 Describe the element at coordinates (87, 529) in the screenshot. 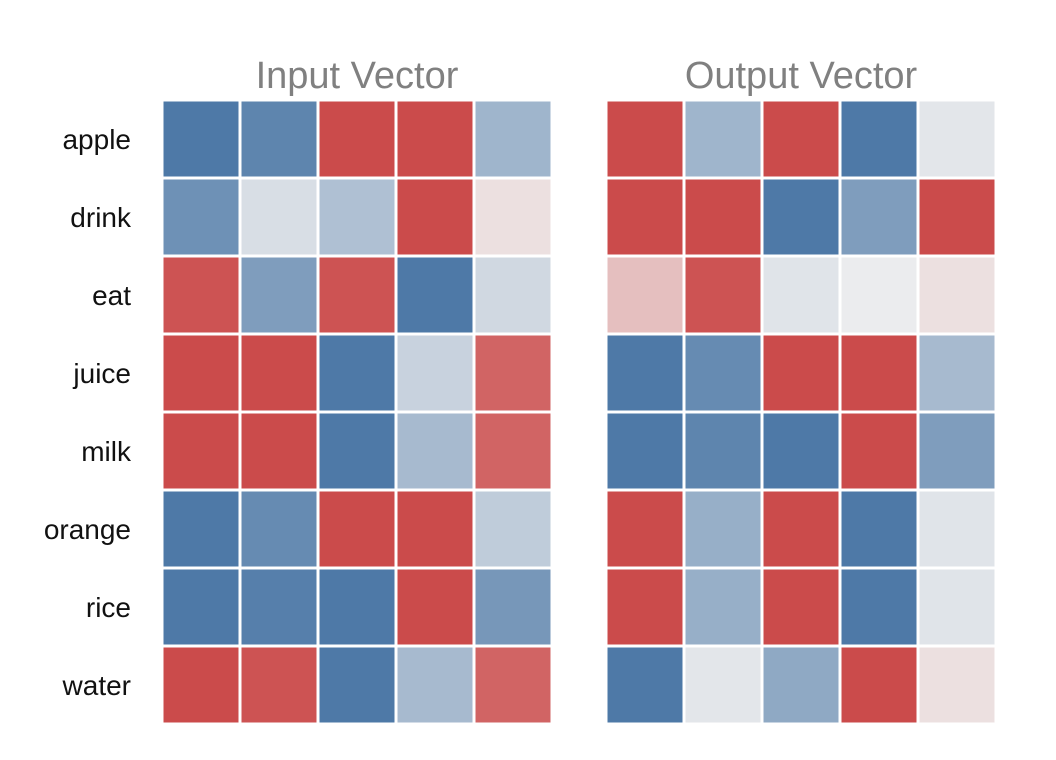

I see `row-label-orange: orange` at that location.